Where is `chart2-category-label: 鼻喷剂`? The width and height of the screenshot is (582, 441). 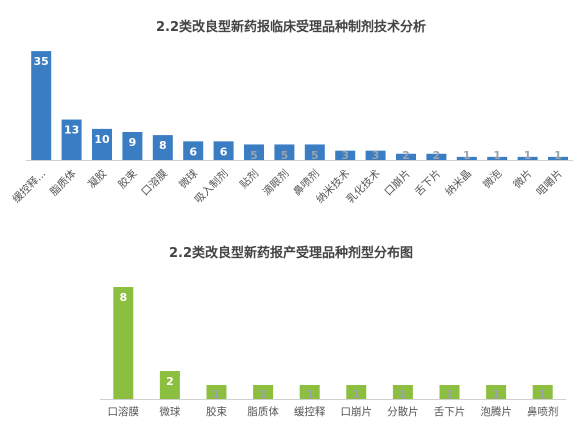 chart2-category-label: 鼻喷剂 is located at coordinates (543, 411).